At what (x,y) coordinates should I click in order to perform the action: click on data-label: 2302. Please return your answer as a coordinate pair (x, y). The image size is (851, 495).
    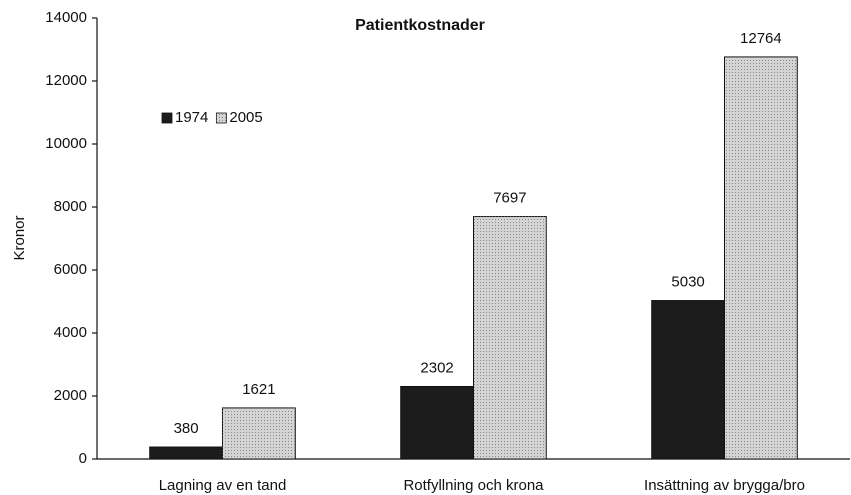
    Looking at the image, I should click on (436, 367).